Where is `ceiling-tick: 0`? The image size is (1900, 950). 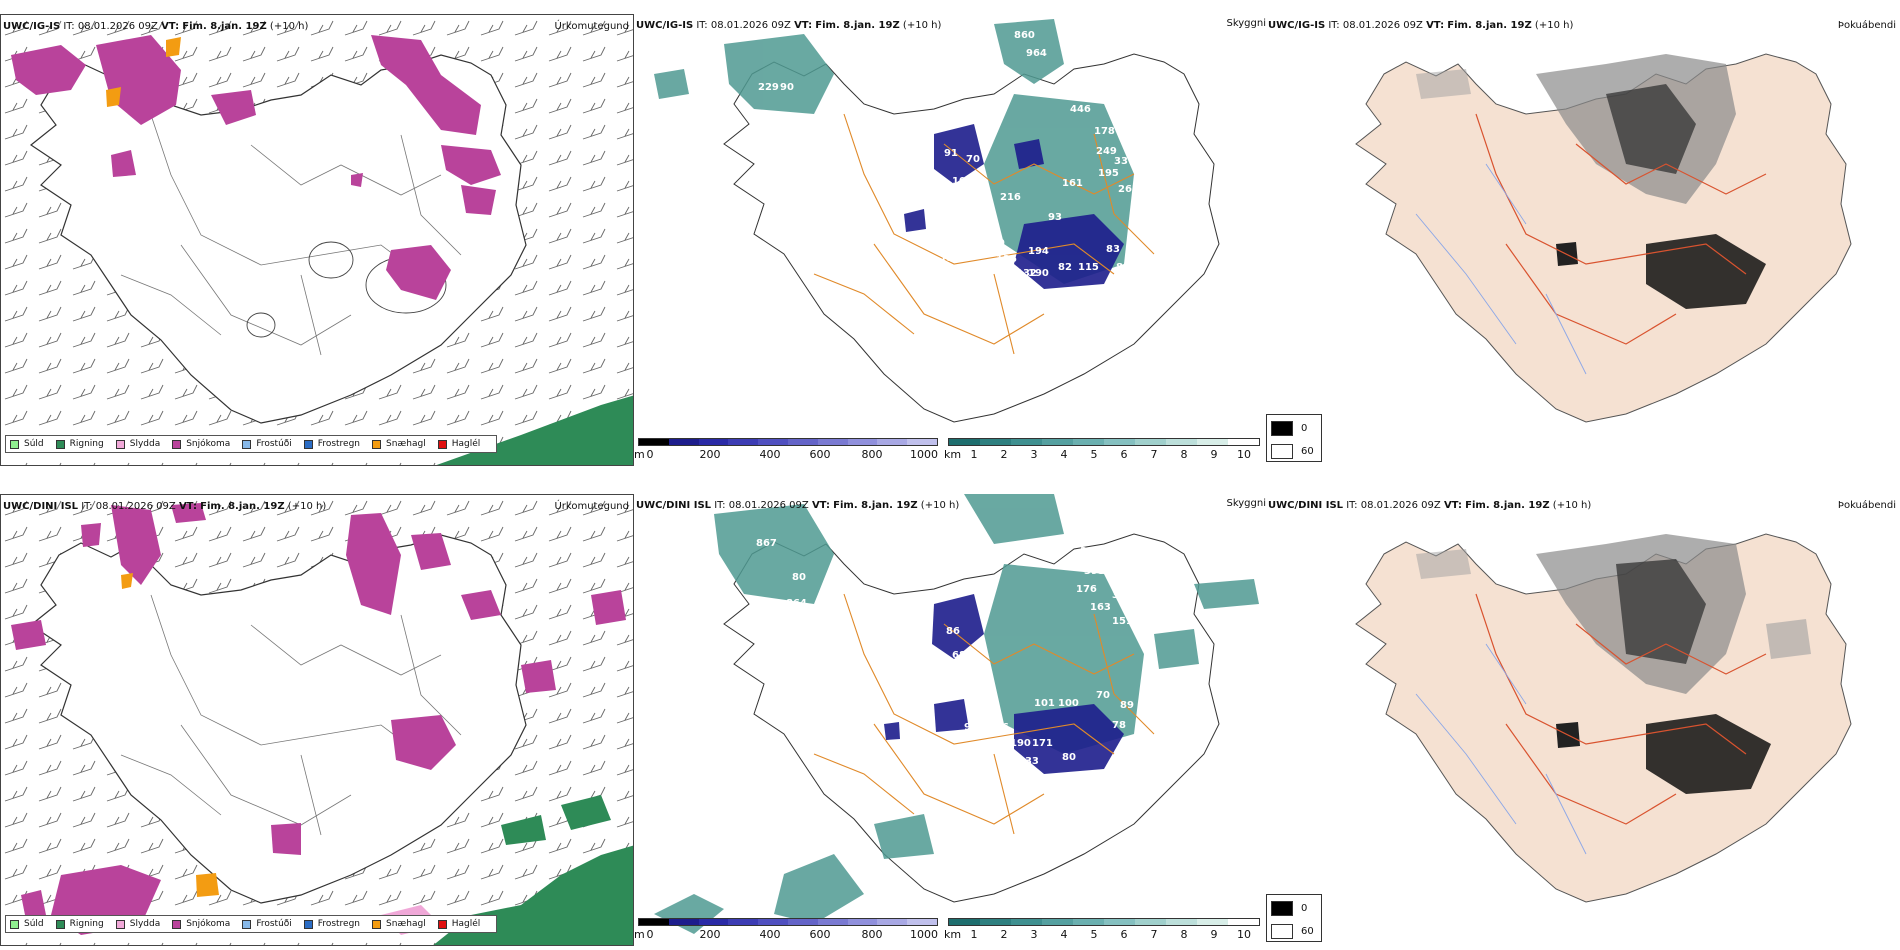 ceiling-tick: 0 is located at coordinates (650, 934).